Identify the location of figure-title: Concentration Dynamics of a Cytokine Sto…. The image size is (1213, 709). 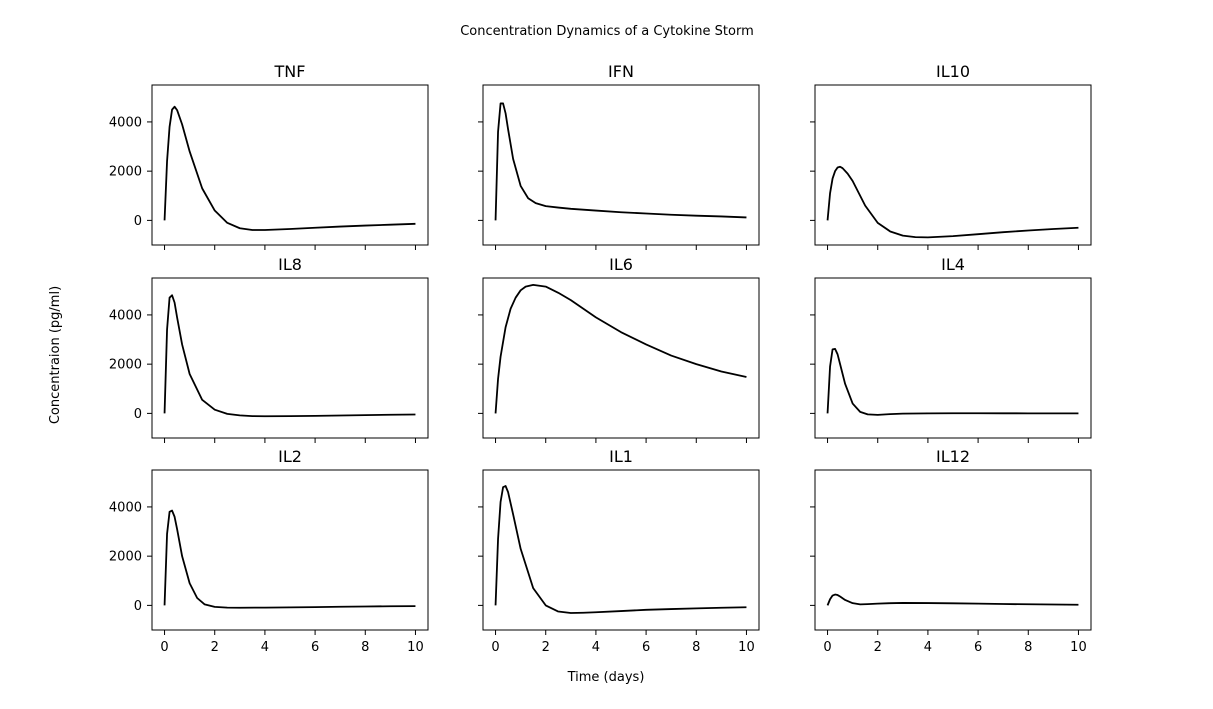
(607, 31).